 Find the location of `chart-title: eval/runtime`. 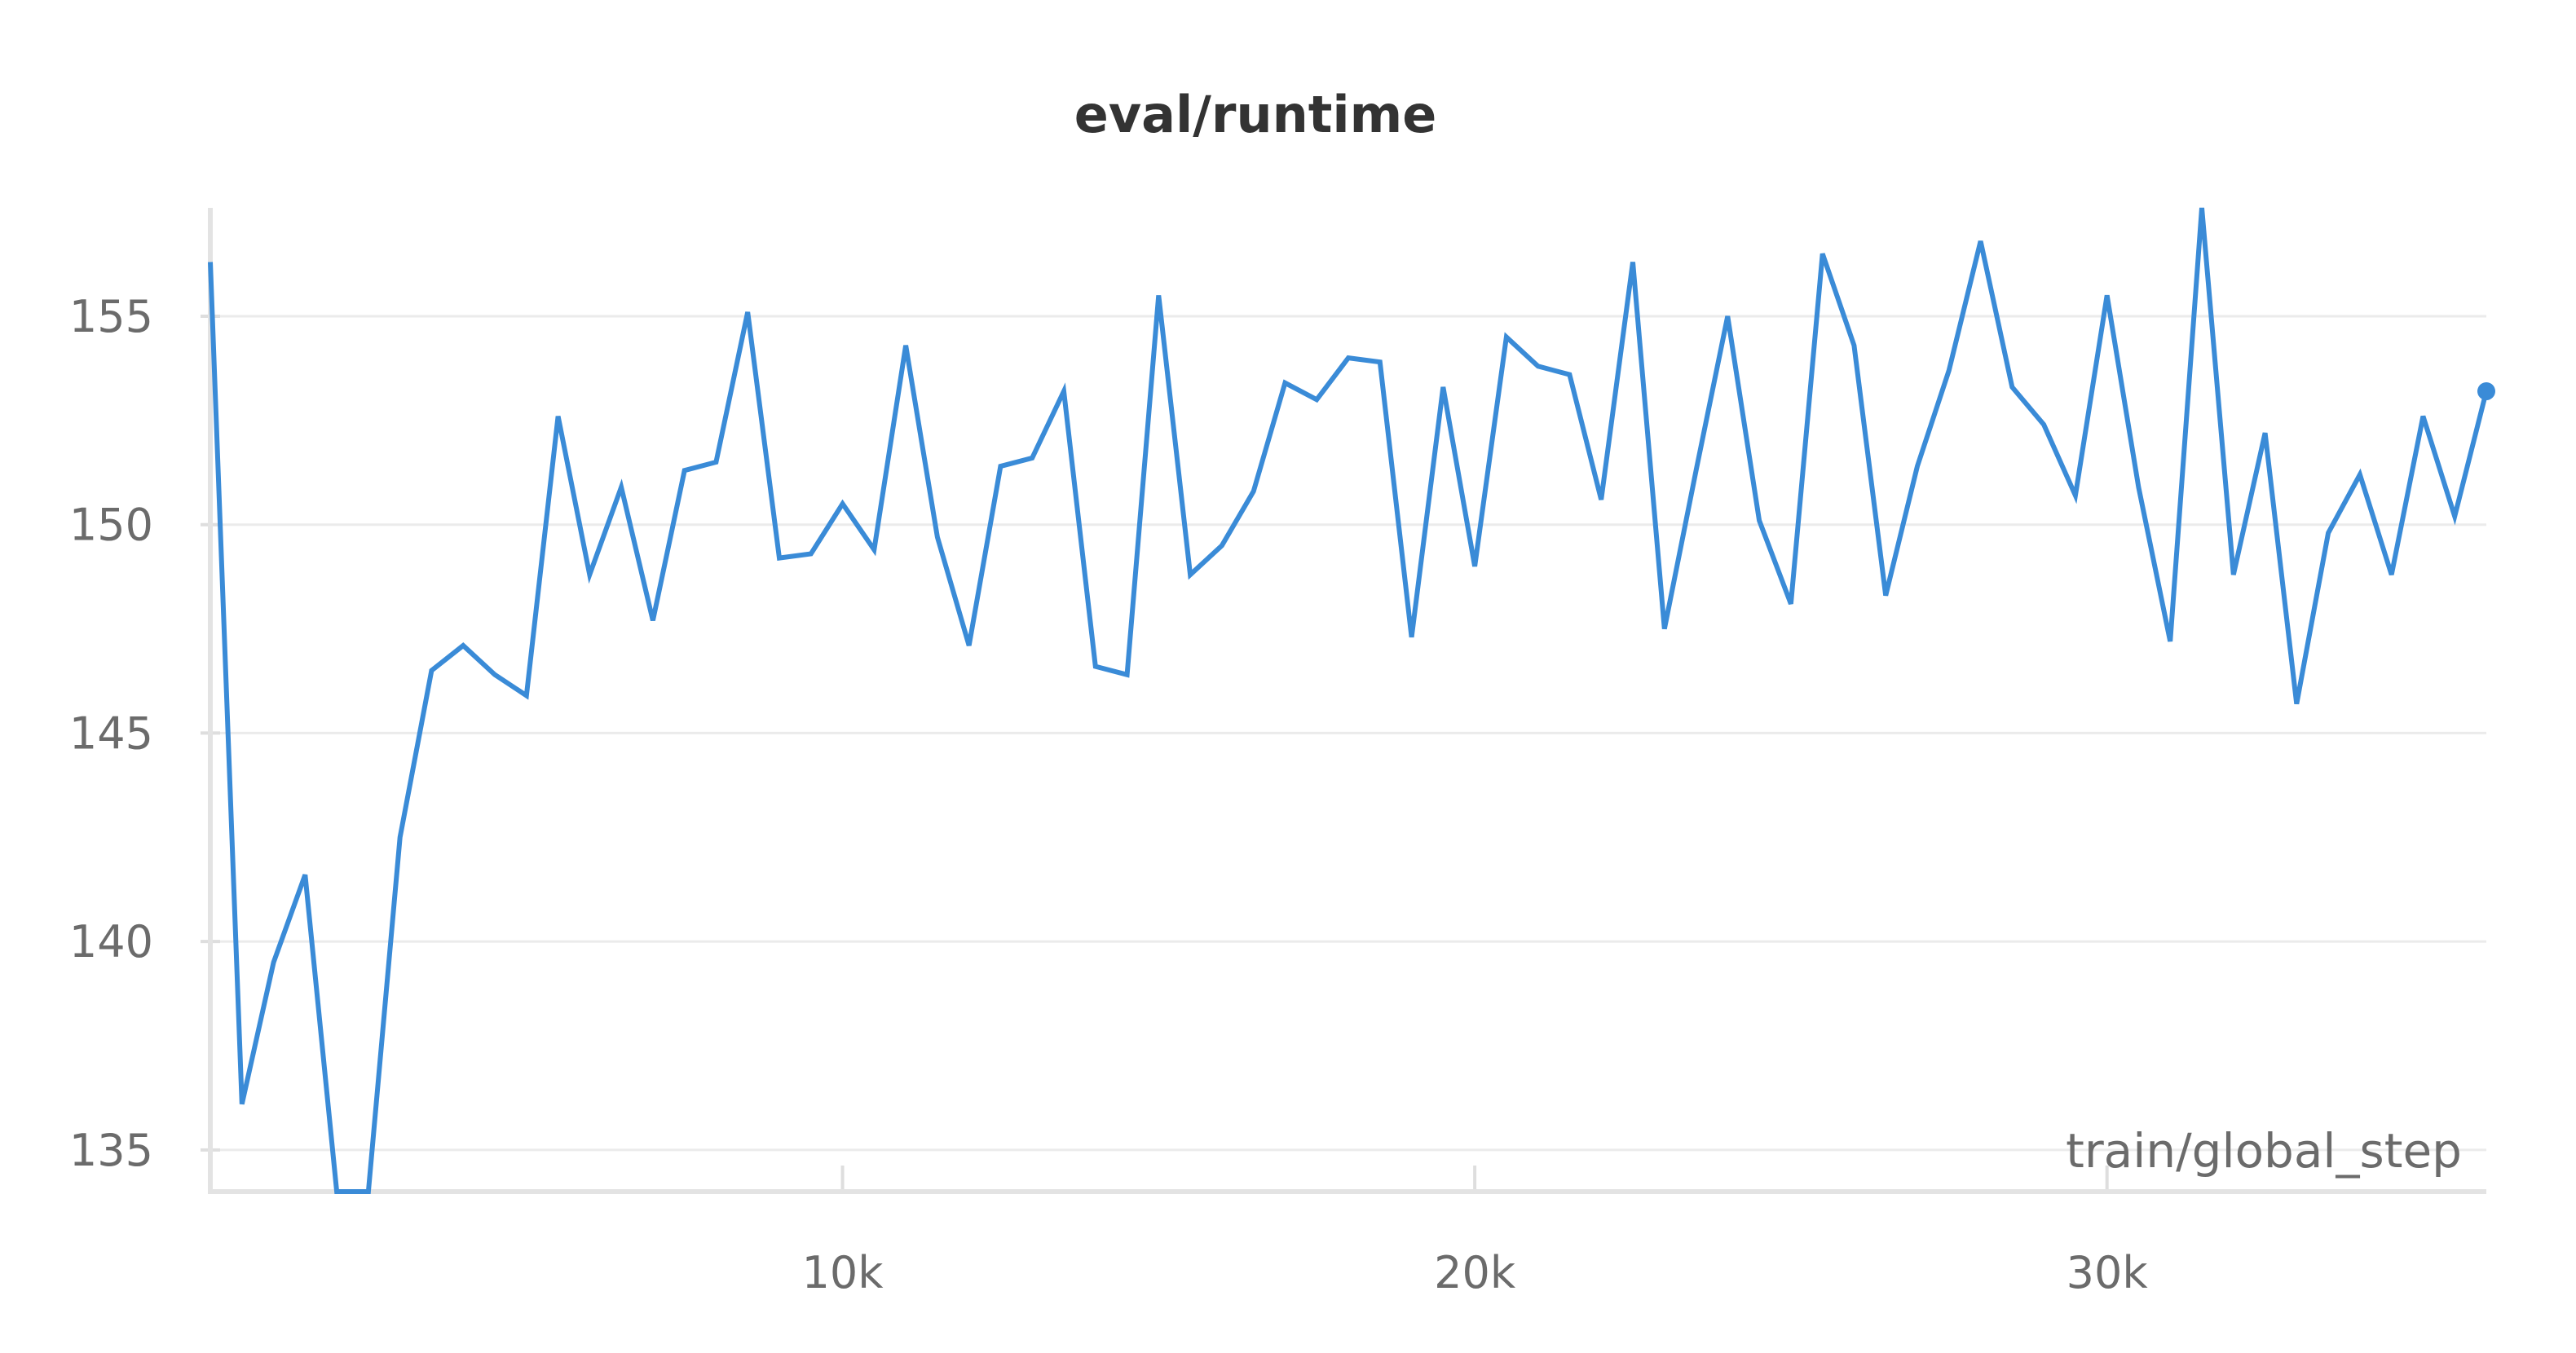

chart-title: eval/runtime is located at coordinates (1255, 114).